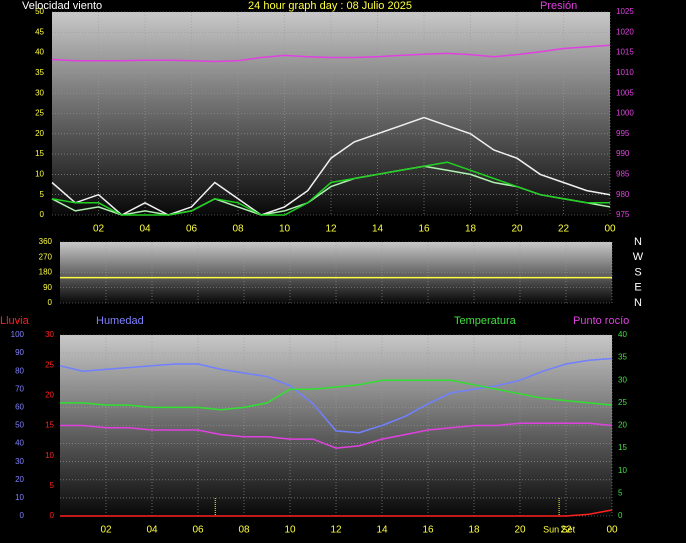  Describe the element at coordinates (623, 133) in the screenshot. I see `y-tick-label: 995` at that location.